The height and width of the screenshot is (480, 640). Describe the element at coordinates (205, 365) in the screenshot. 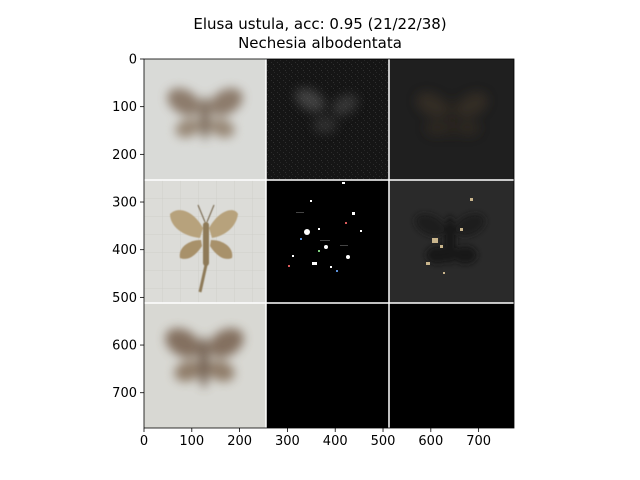

I see `tile-r3-c1` at that location.